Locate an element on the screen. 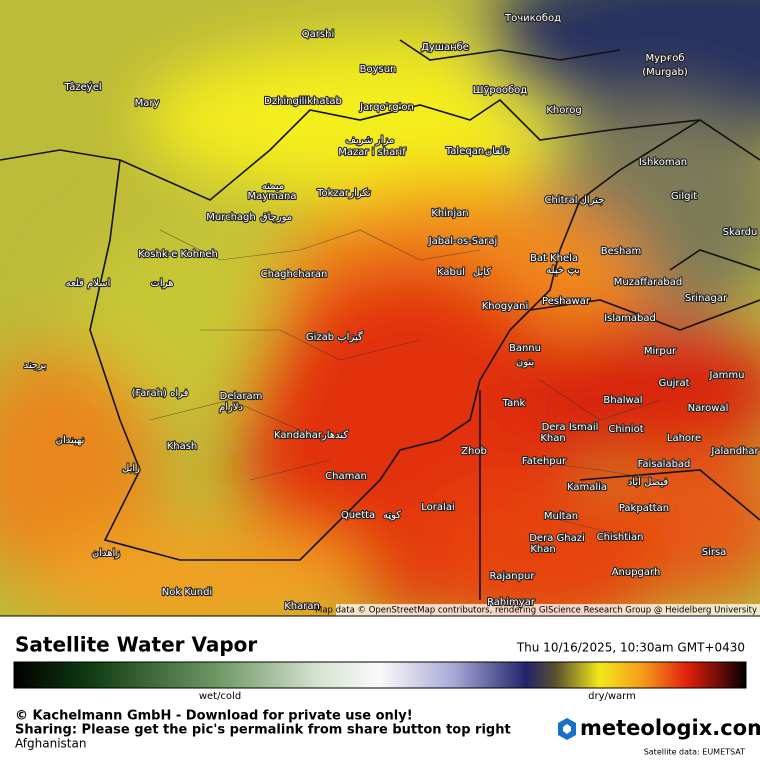 The image size is (760, 760). place-label: Gujrat is located at coordinates (673, 383).